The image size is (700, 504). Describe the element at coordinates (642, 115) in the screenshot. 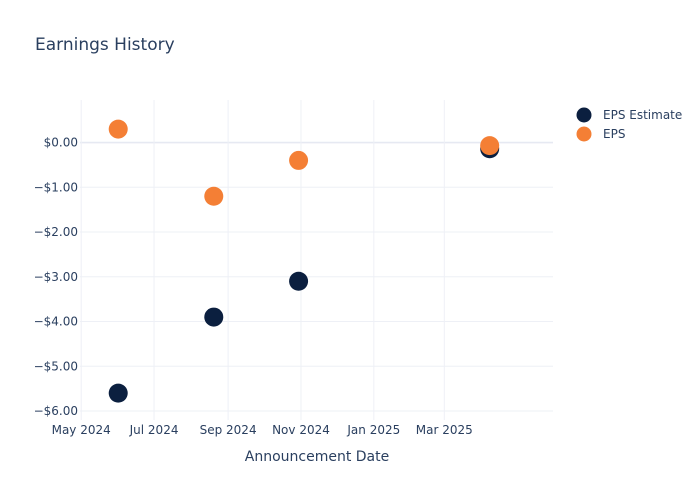

I see `legend-label: EPS Estimate` at that location.